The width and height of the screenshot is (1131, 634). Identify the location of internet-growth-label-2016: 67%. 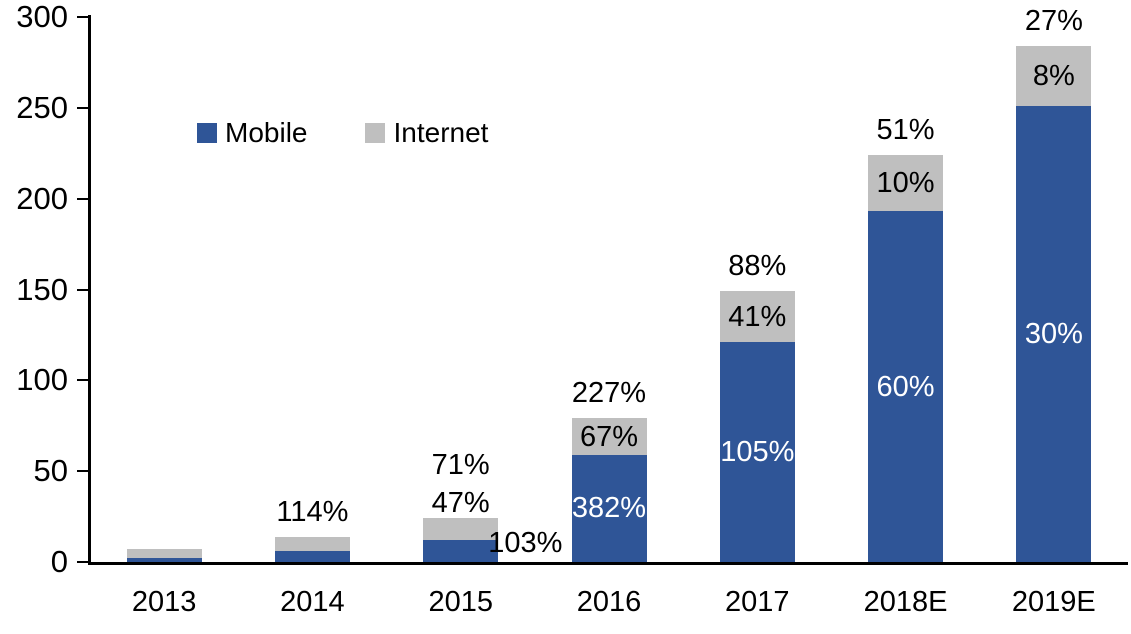
(609, 436).